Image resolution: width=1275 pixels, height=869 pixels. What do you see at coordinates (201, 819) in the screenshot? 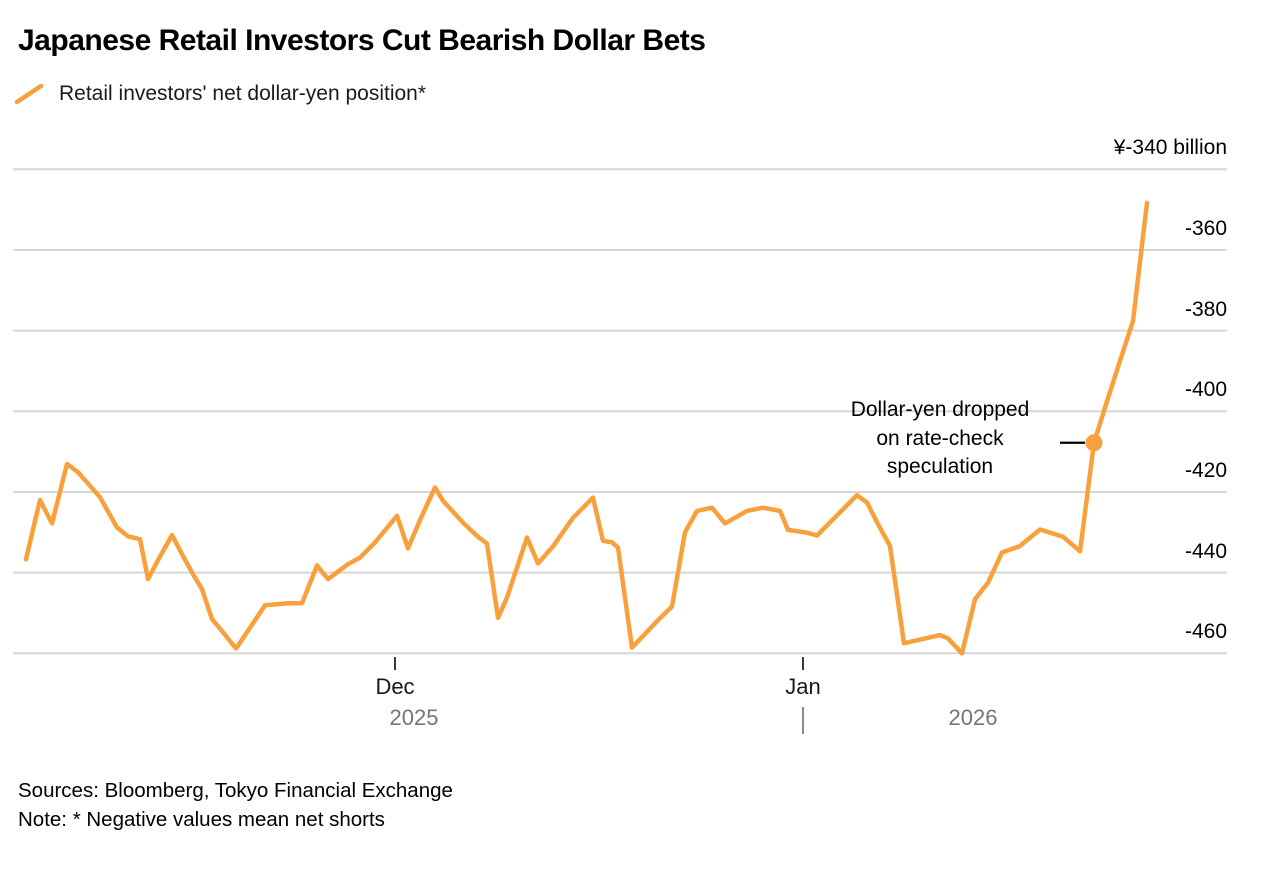
I see `note-line: Note: * Negative values mean net shorts` at bounding box center [201, 819].